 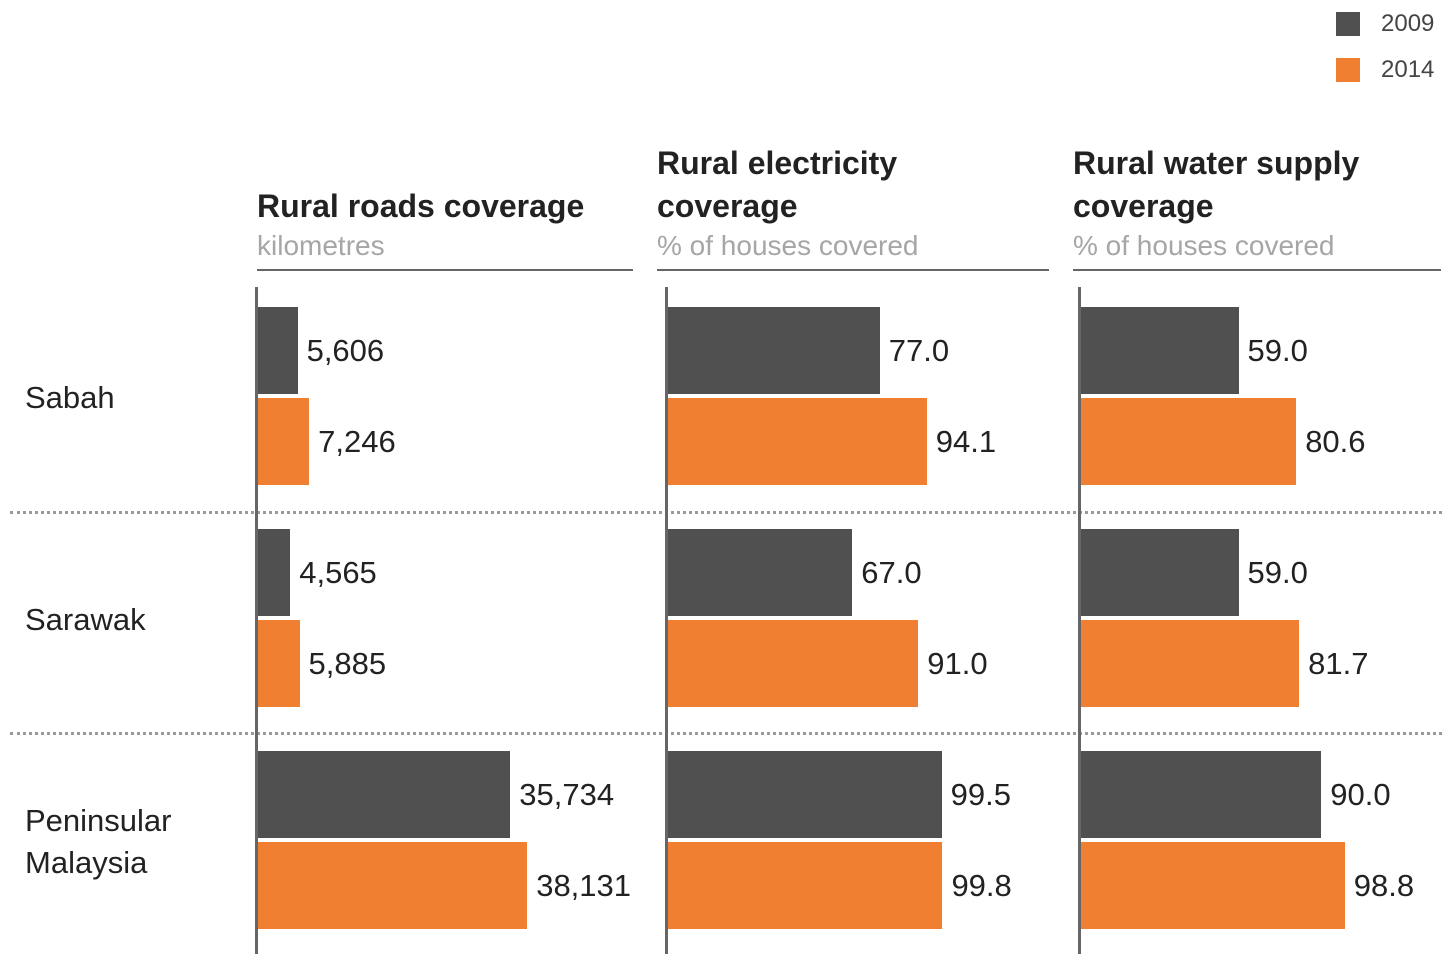 What do you see at coordinates (966, 441) in the screenshot?
I see `bar-value-1-2014-0: 94.1` at bounding box center [966, 441].